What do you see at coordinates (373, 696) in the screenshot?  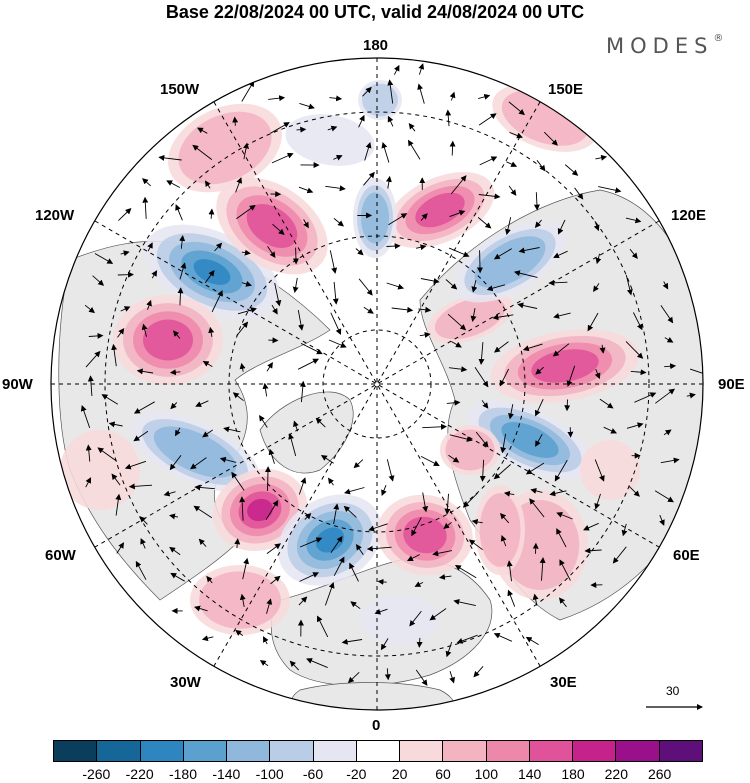 I see `africa-north` at bounding box center [373, 696].